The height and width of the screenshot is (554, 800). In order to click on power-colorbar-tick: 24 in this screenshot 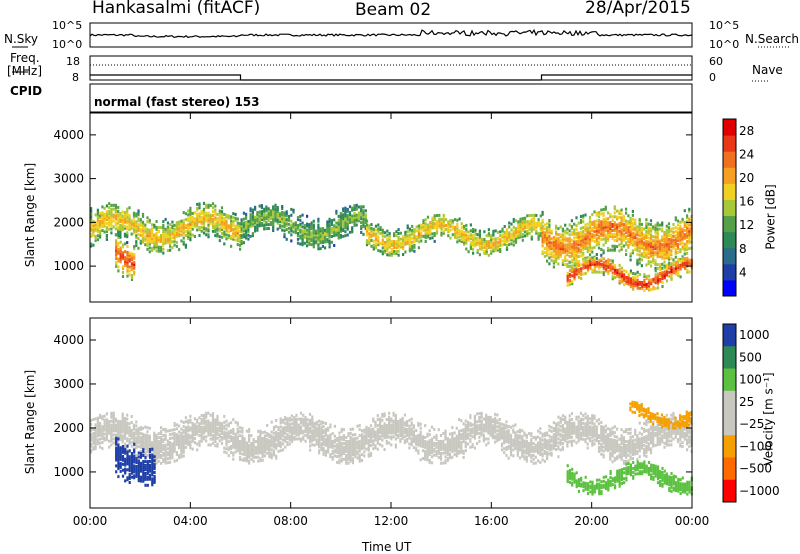, I will do `click(746, 154)`.